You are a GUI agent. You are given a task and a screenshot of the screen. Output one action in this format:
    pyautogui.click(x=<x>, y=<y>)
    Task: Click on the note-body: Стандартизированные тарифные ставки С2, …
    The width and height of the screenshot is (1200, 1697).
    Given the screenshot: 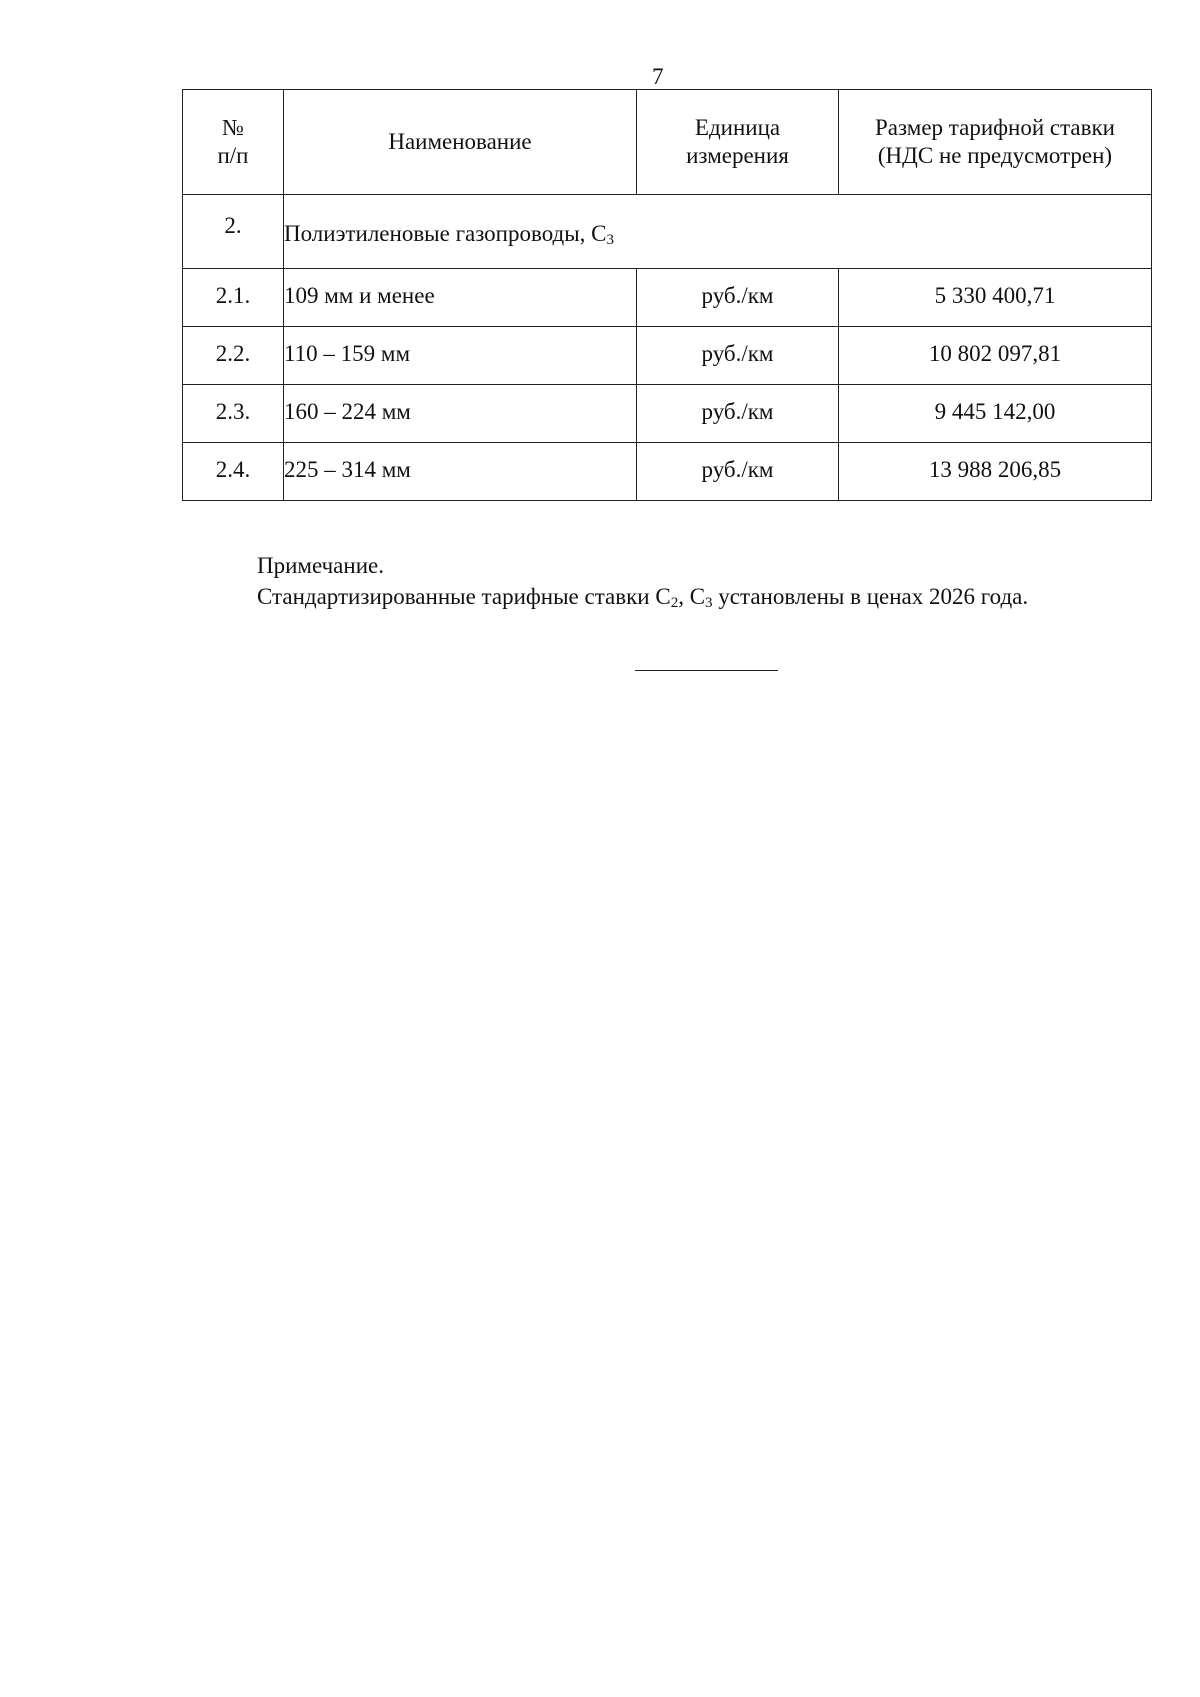 What is the action you would take?
    pyautogui.click(x=658, y=600)
    